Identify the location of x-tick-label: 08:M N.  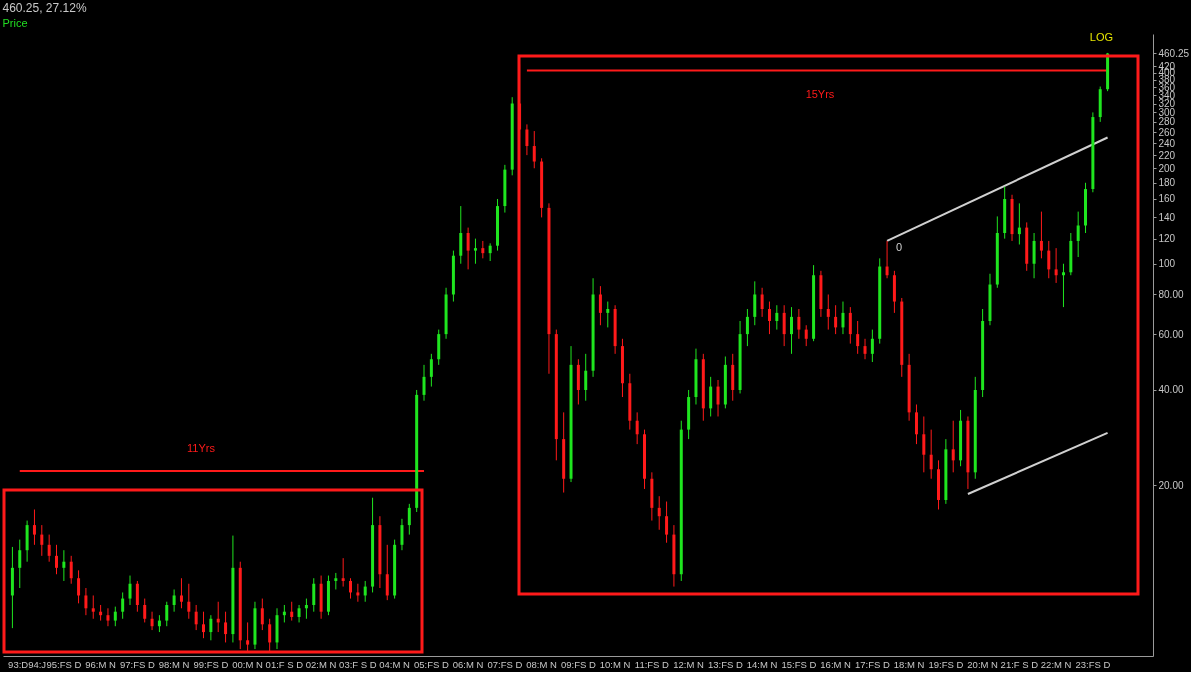
(542, 664).